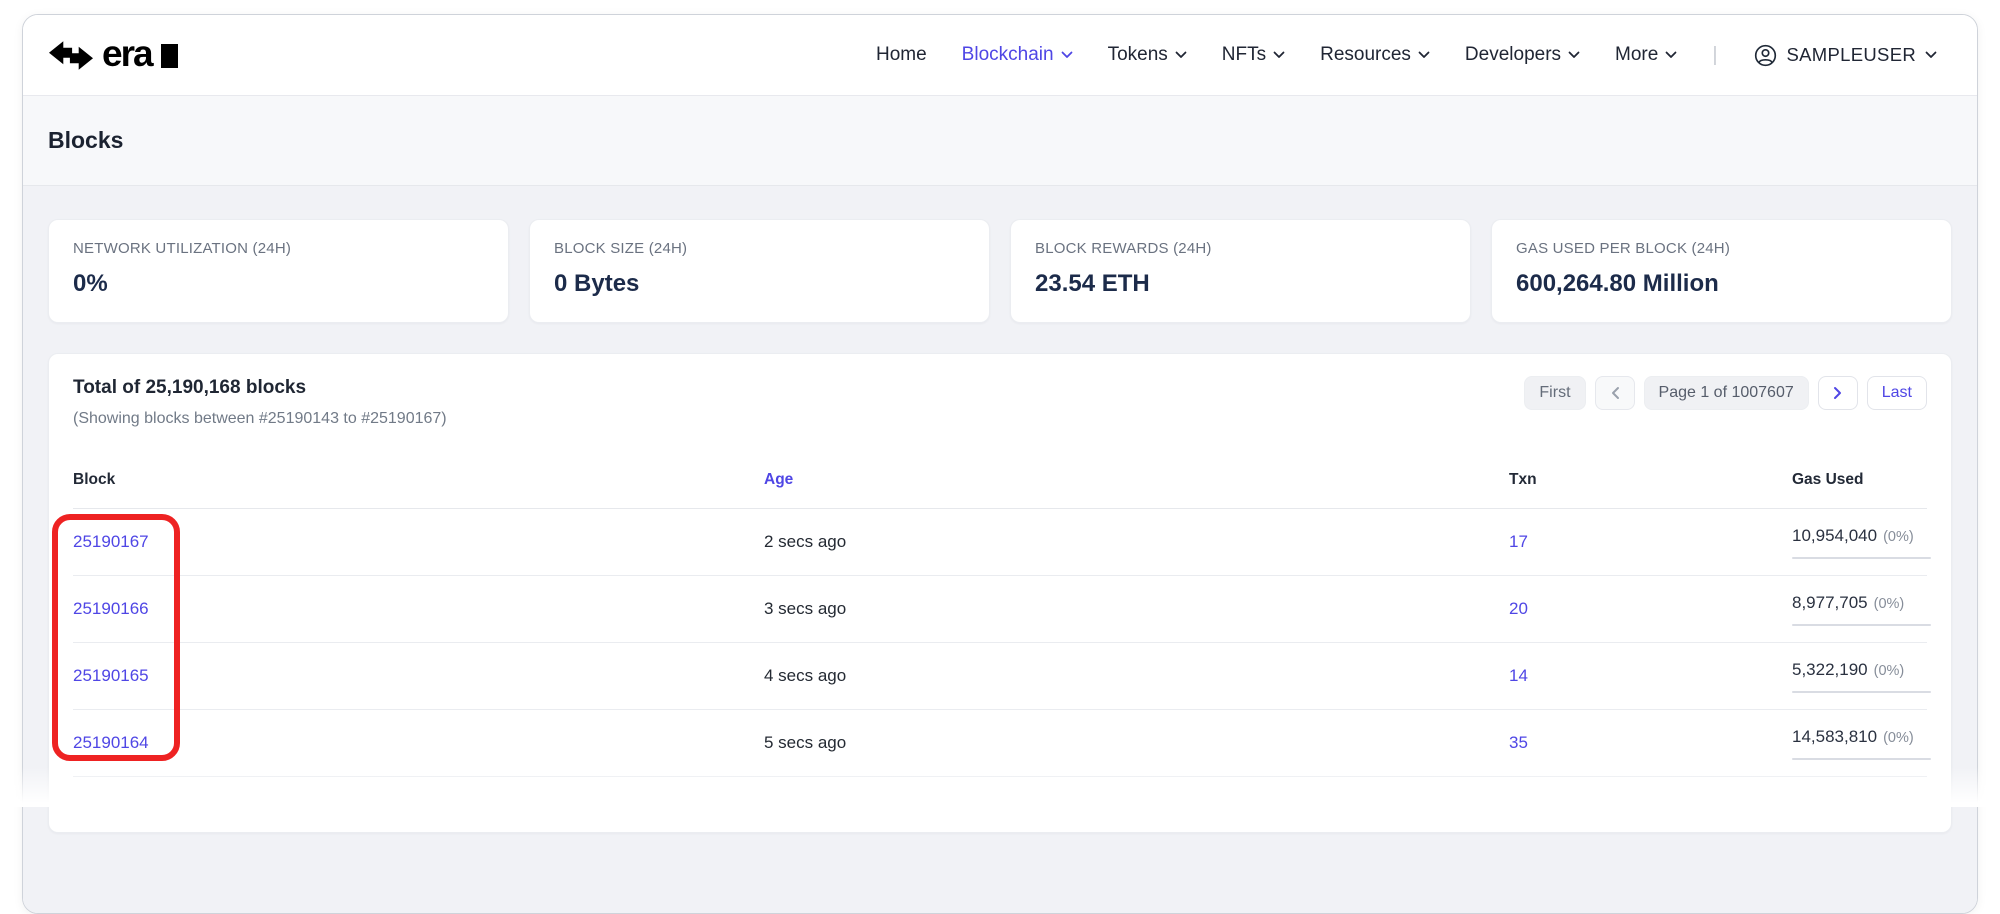 The height and width of the screenshot is (914, 2000). I want to click on stat-value: 0%, so click(90, 283).